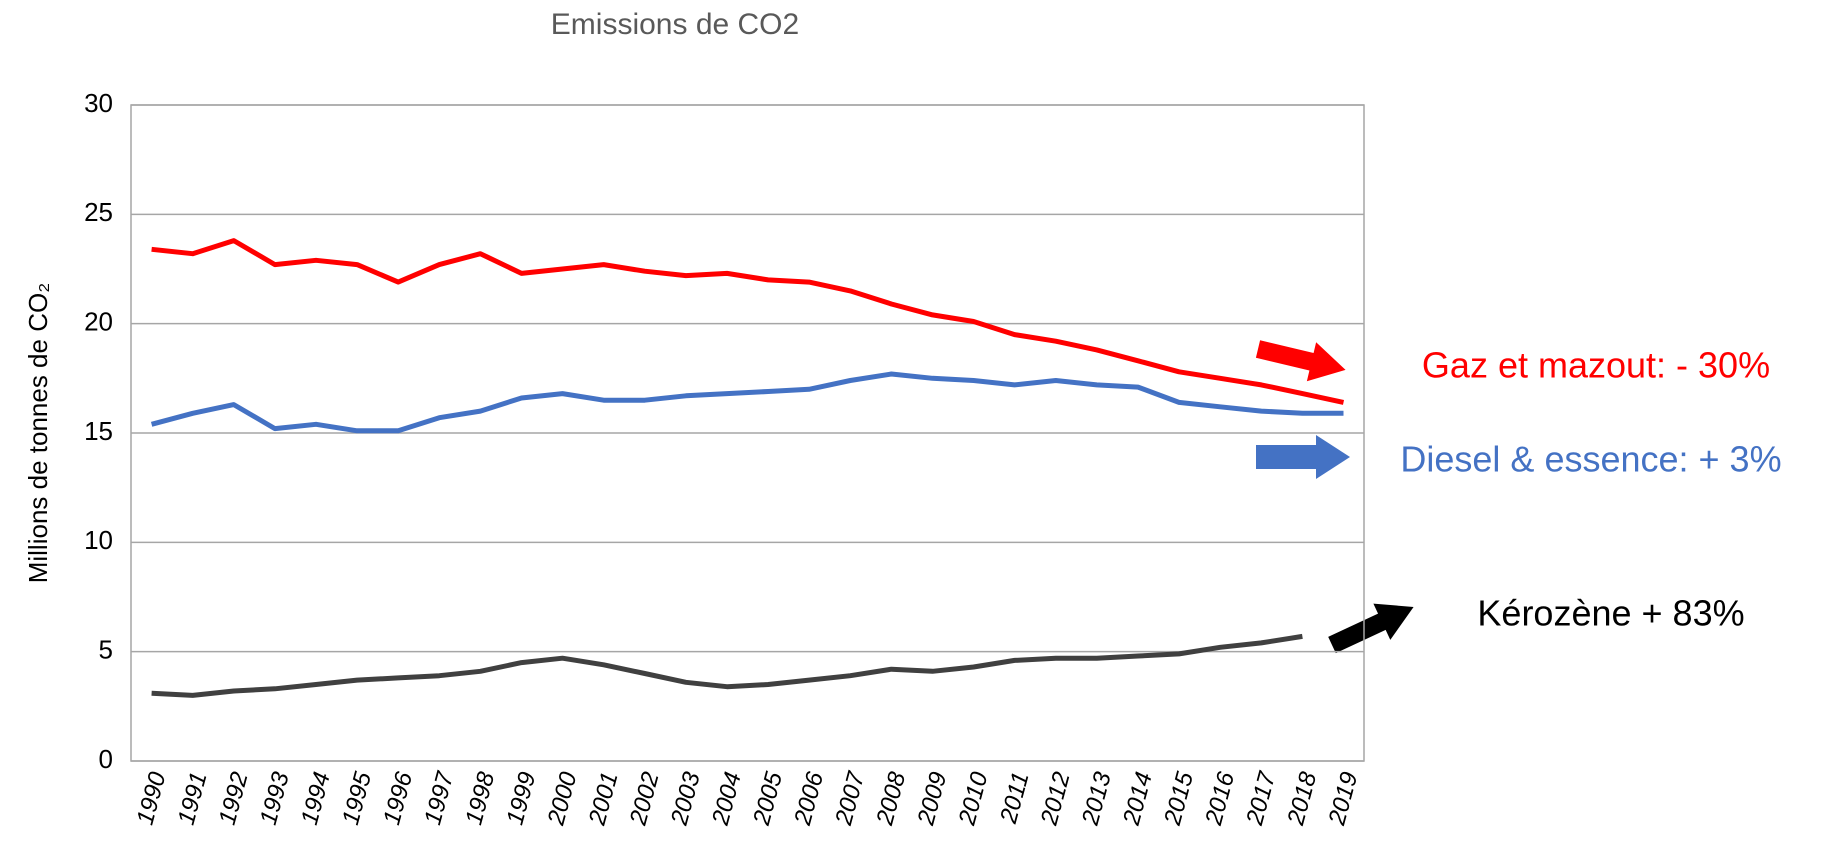 This screenshot has height=855, width=1824. Describe the element at coordinates (932, 799) in the screenshot. I see `x-tick-label: 2009` at that location.